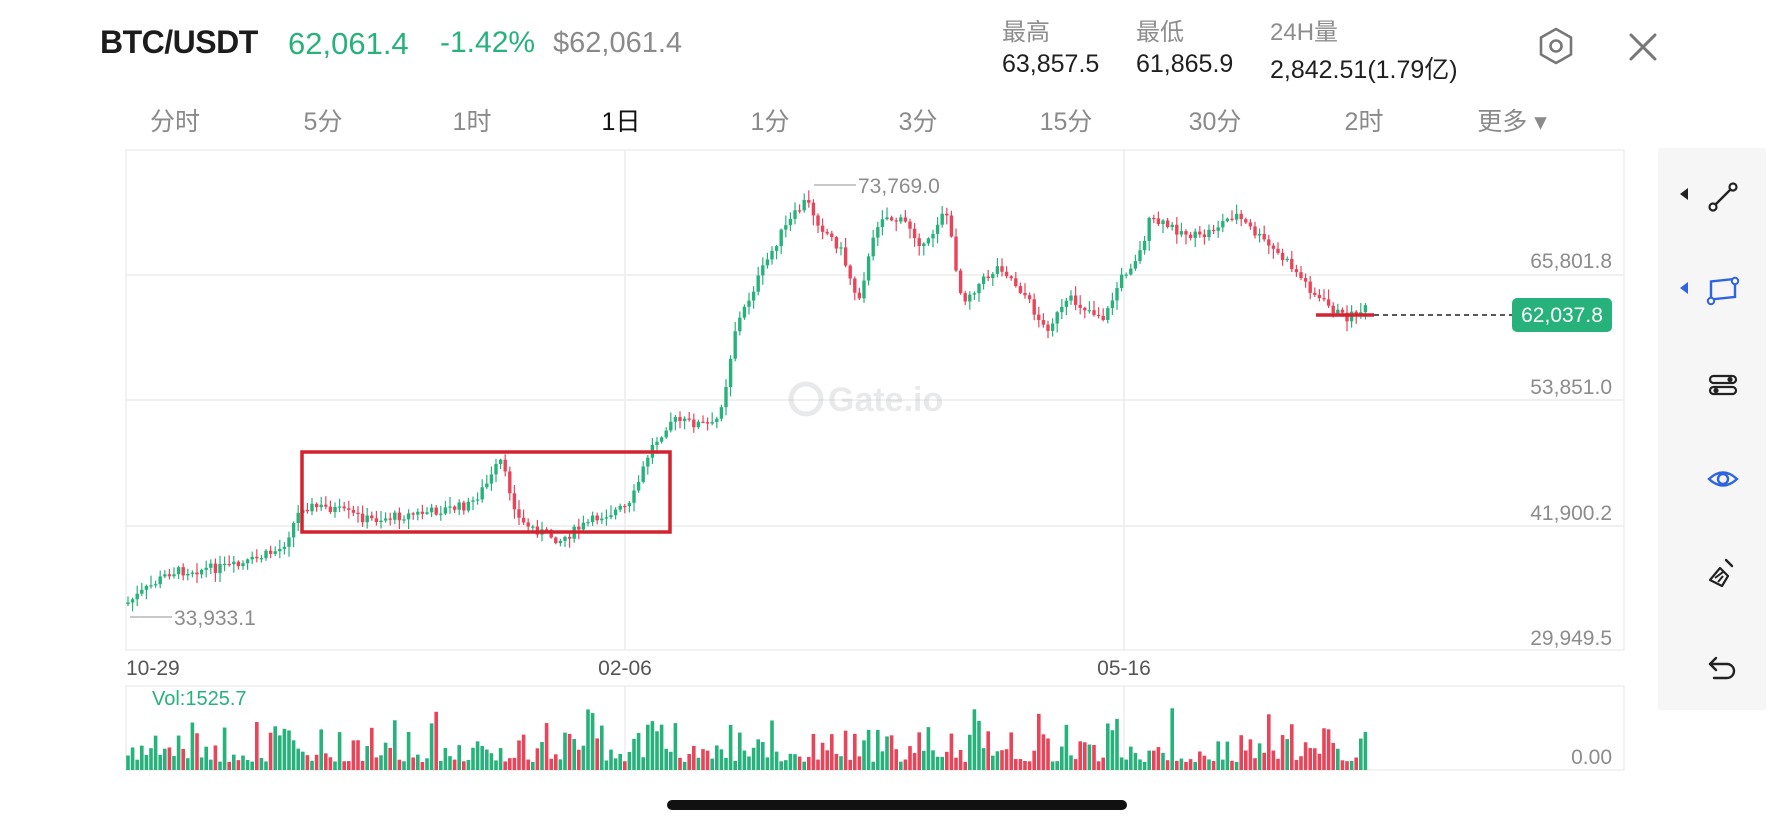 The width and height of the screenshot is (1792, 828). I want to click on tab-3m: 3分, so click(918, 122).